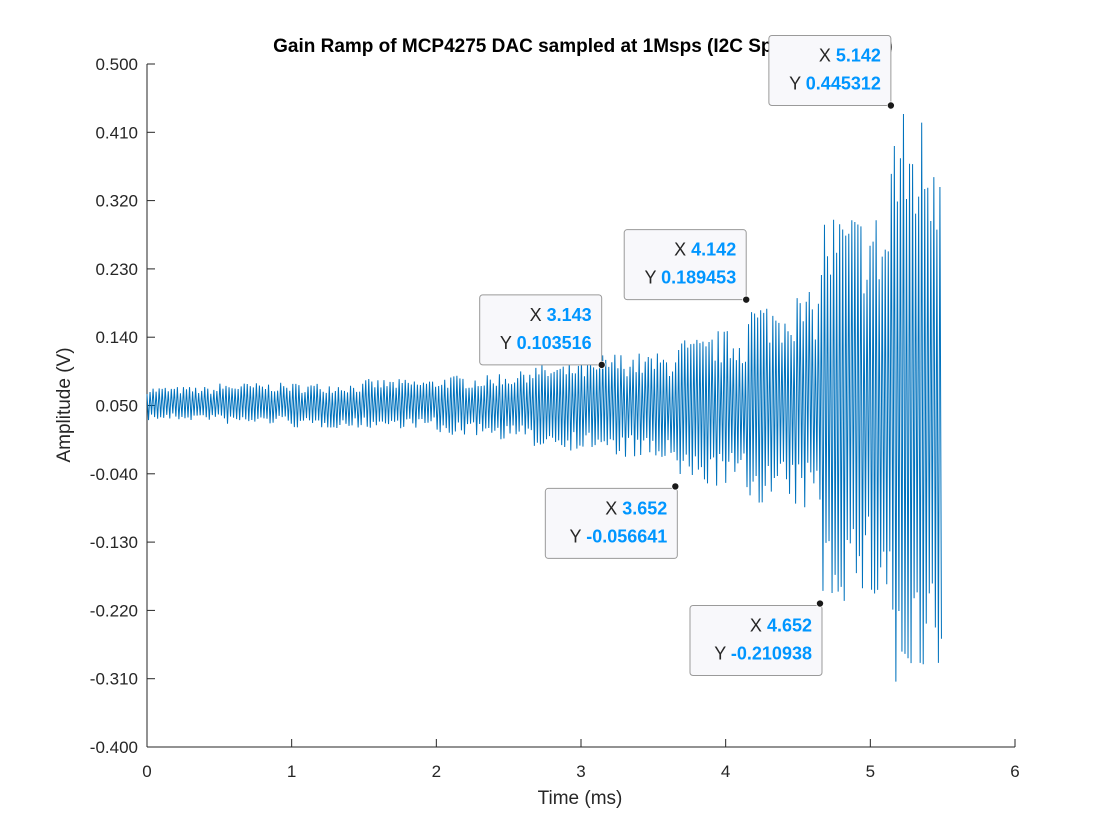 This screenshot has width=1120, height=840. What do you see at coordinates (771, 654) in the screenshot?
I see `data-tip-y-value: -0.210938` at bounding box center [771, 654].